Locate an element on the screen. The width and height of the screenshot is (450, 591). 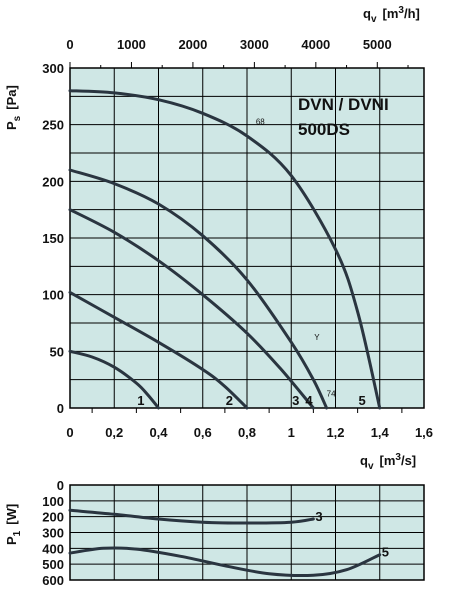
y-axis-tick-label: 250 is located at coordinates (53, 125).